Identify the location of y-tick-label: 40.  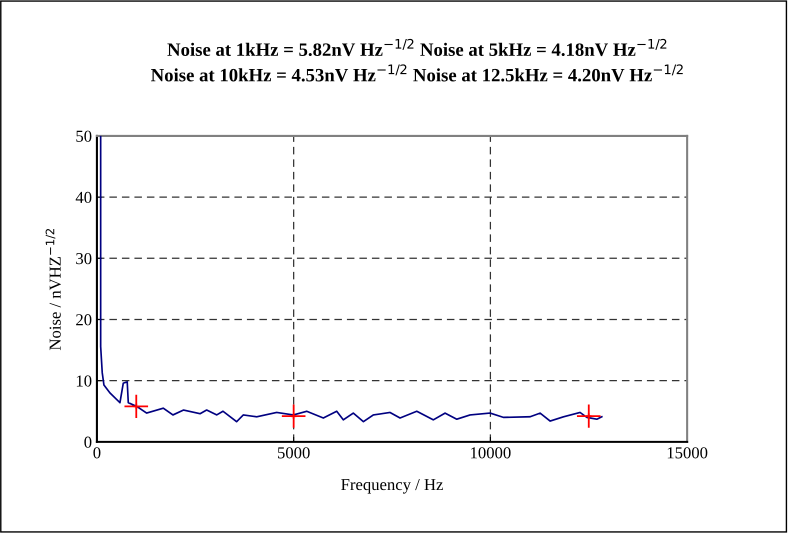
(84, 198).